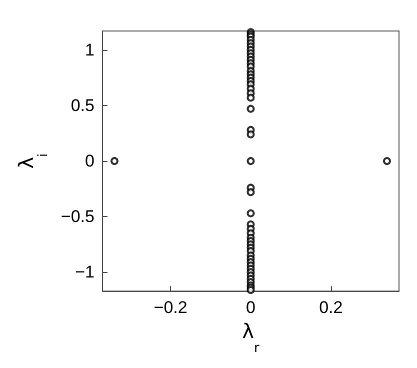 The height and width of the screenshot is (368, 417). What do you see at coordinates (82, 105) in the screenshot?
I see `y-tick-label: 0.5` at bounding box center [82, 105].